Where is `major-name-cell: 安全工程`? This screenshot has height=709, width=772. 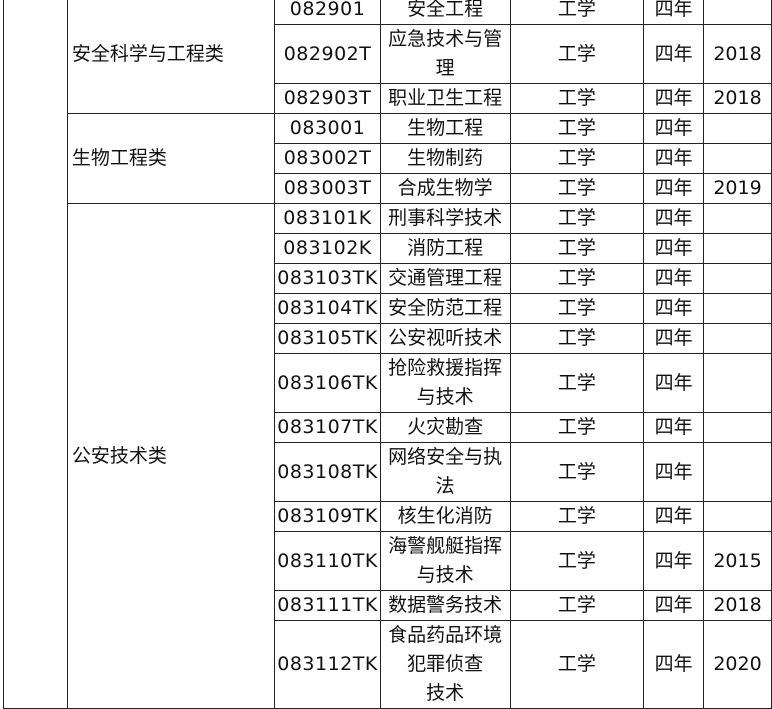 major-name-cell: 安全工程 is located at coordinates (445, 12).